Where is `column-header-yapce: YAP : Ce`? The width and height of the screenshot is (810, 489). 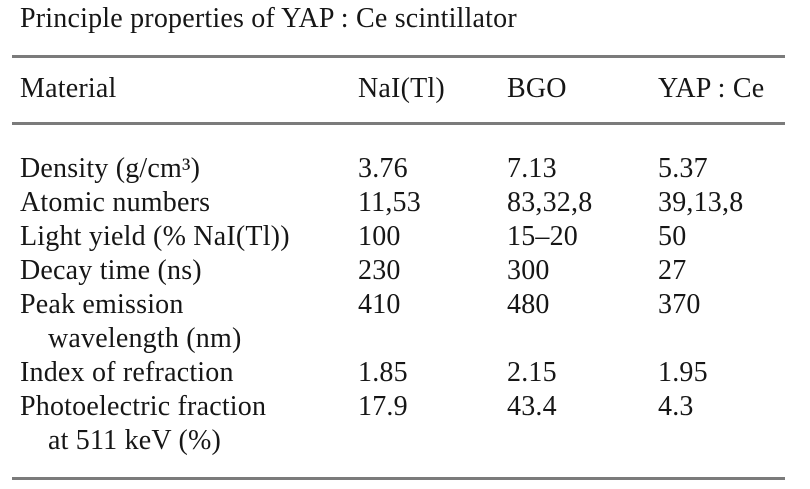 column-header-yapce: YAP : Ce is located at coordinates (711, 88).